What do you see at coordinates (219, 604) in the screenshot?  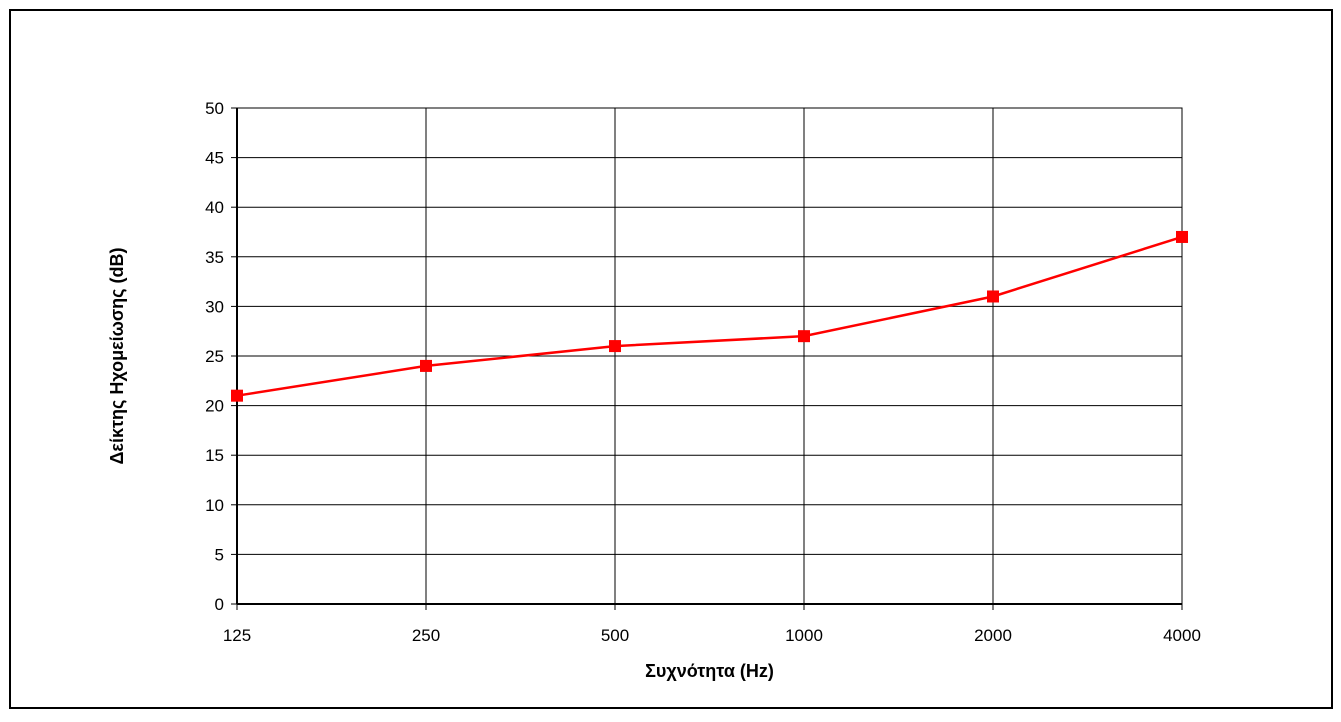 I see `y-tick-label: 0` at bounding box center [219, 604].